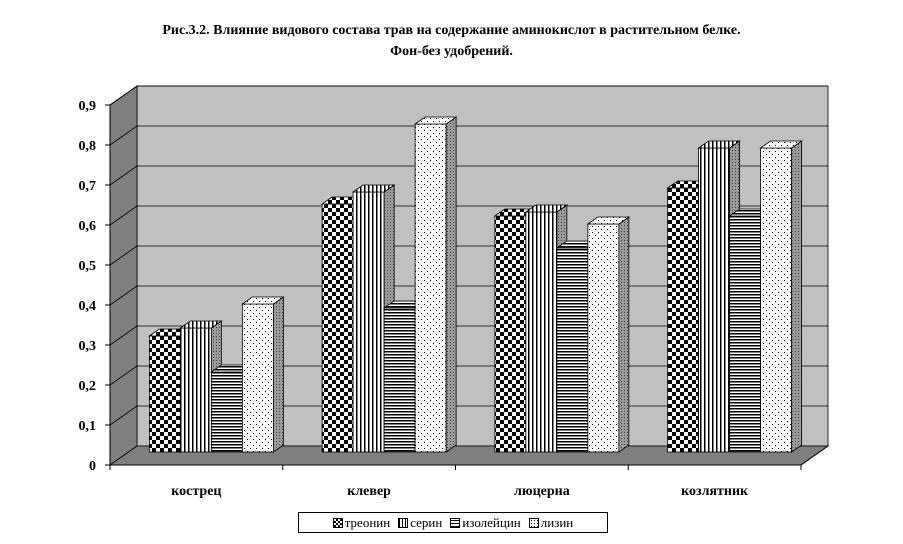 This screenshot has width=903, height=544. I want to click on y-tick-label: 0,4, so click(88, 306).